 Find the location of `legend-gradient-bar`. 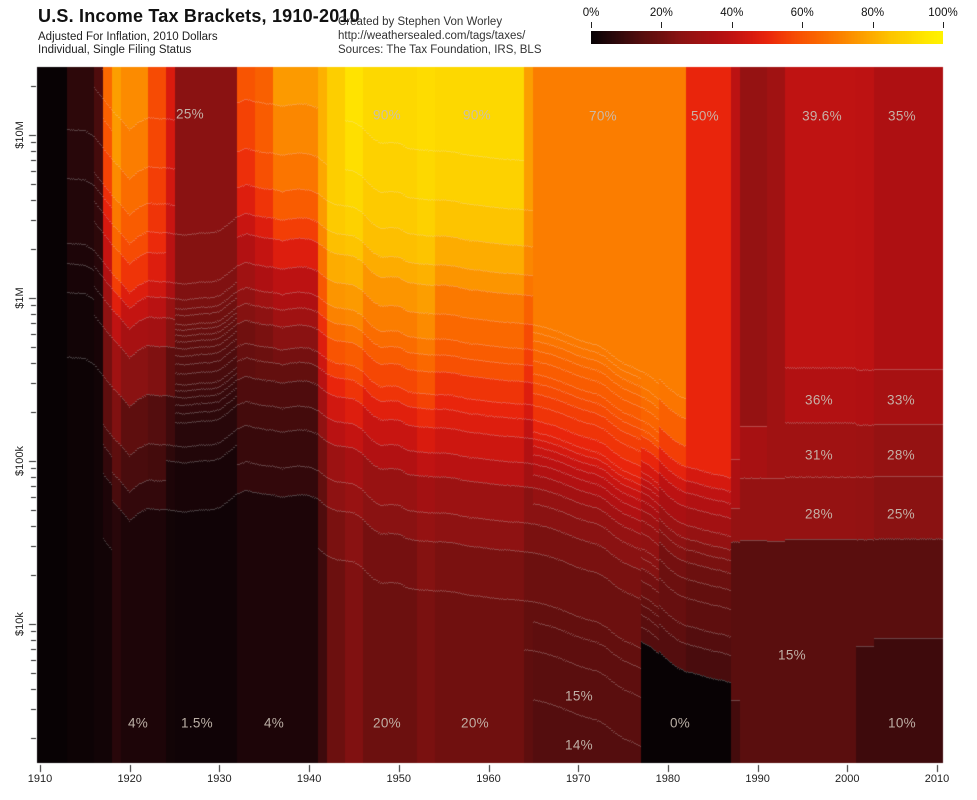

legend-gradient-bar is located at coordinates (767, 37).